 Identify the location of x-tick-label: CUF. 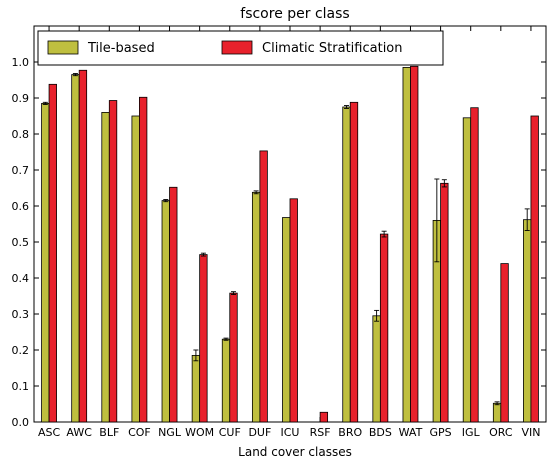
(230, 432).